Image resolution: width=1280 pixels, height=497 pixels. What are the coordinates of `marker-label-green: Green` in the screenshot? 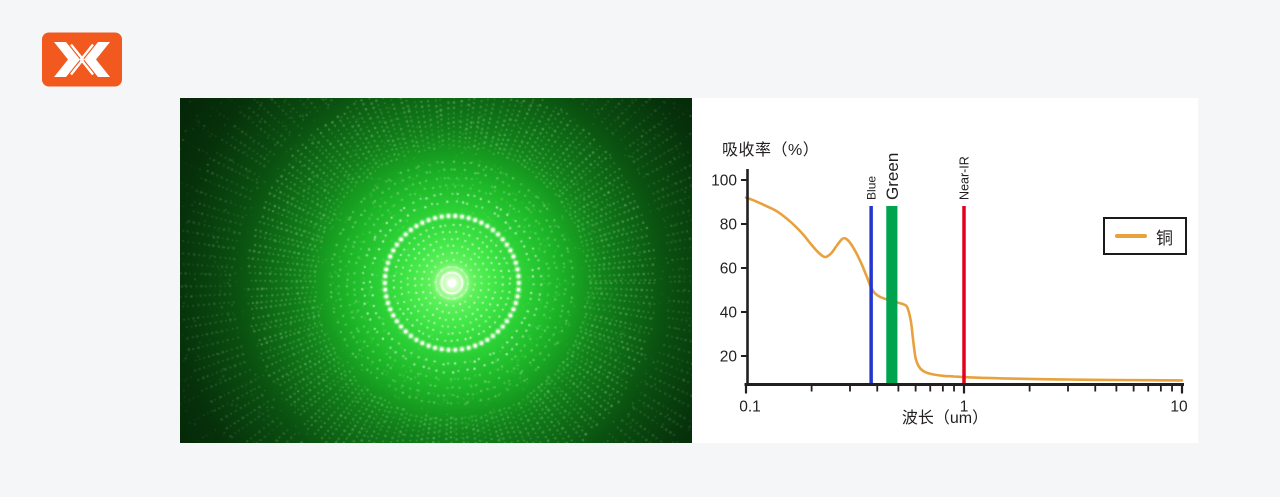 It's located at (892, 176).